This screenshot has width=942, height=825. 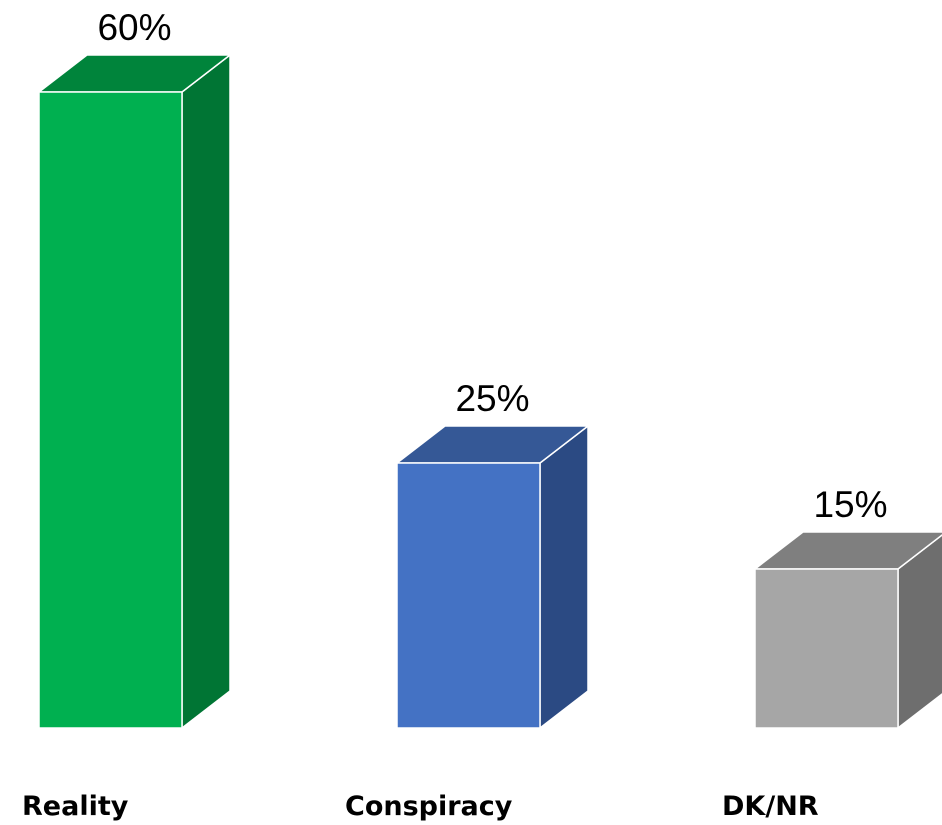 I want to click on value-label-conspiracy: 25%, so click(x=492, y=398).